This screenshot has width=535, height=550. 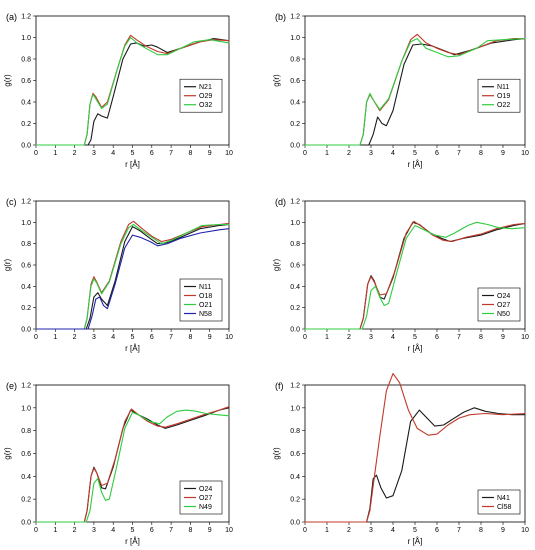 I want to click on legend: N21 O29 O32, so click(x=201, y=95).